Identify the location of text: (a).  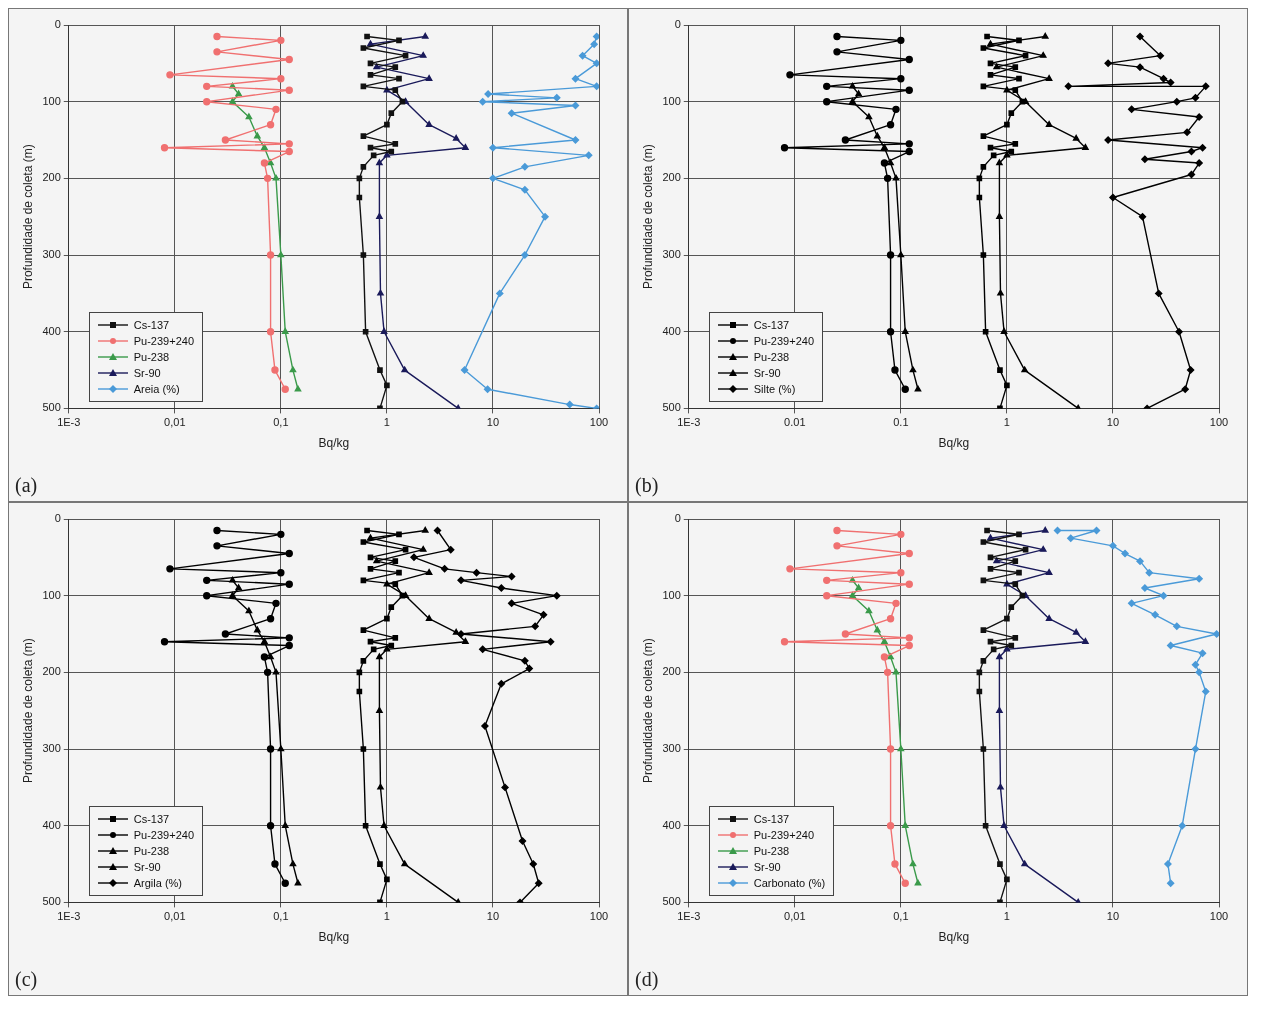
(26, 485).